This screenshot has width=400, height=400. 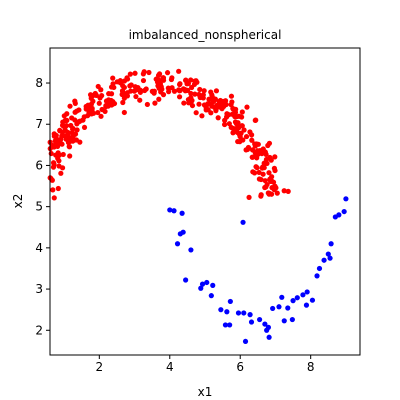 What do you see at coordinates (39, 165) in the screenshot?
I see `y-tick-label: 6` at bounding box center [39, 165].